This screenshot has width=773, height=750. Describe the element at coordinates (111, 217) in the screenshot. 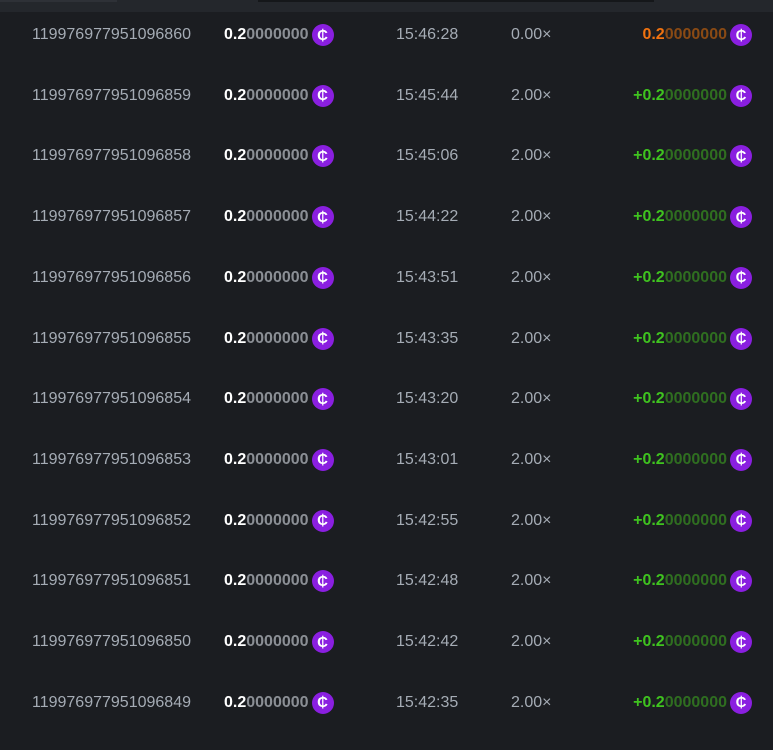

I see `bet-id: 119976977951096857` at that location.